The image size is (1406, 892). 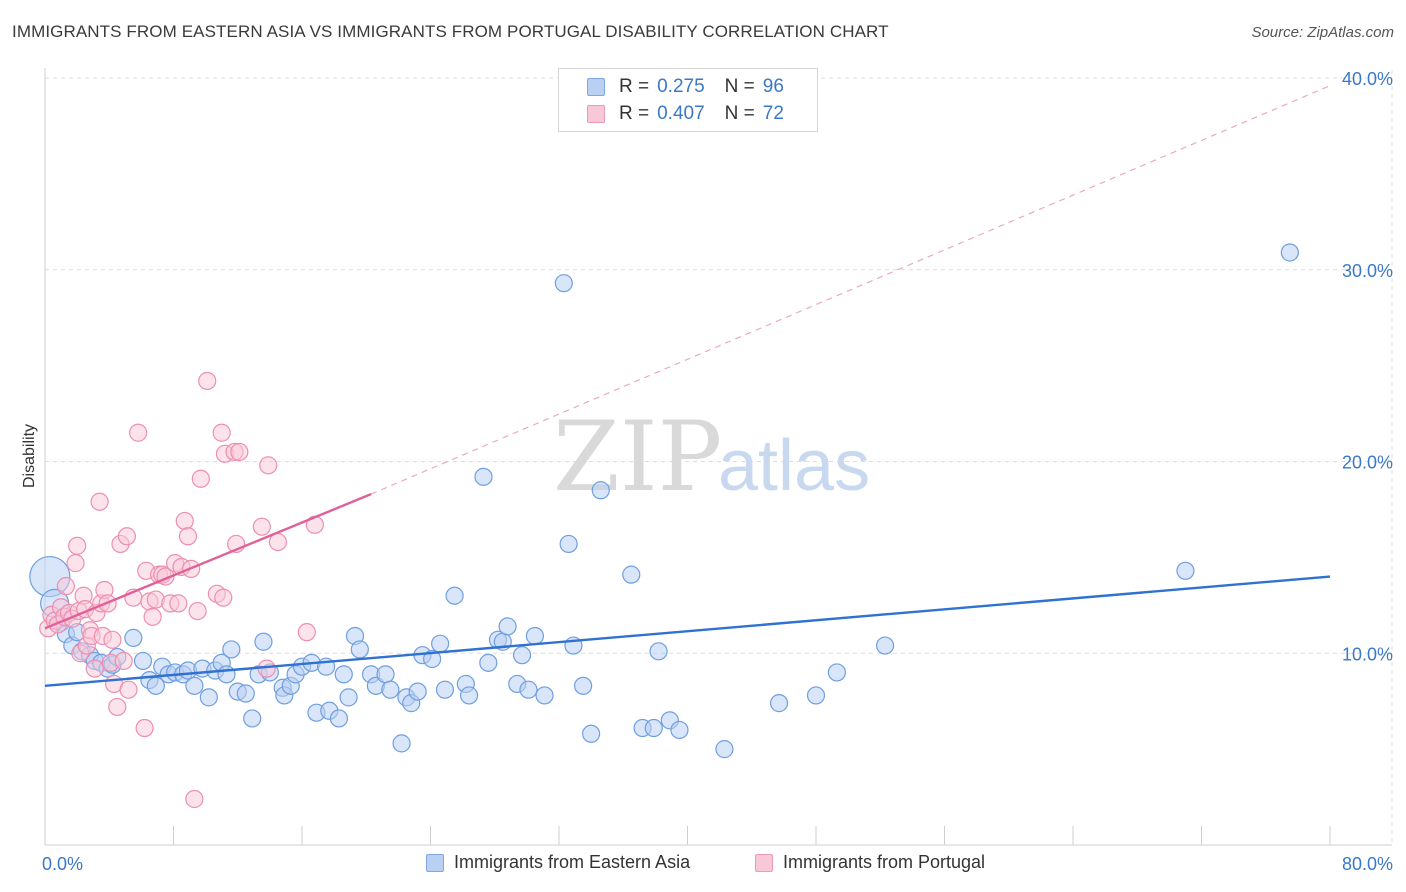 I want to click on legend-item-eastern-asia: Immigrants from Eastern Asia, so click(x=558, y=862).